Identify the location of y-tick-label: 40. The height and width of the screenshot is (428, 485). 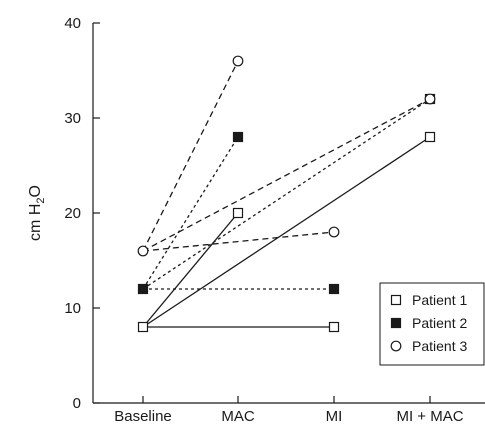
(72, 23).